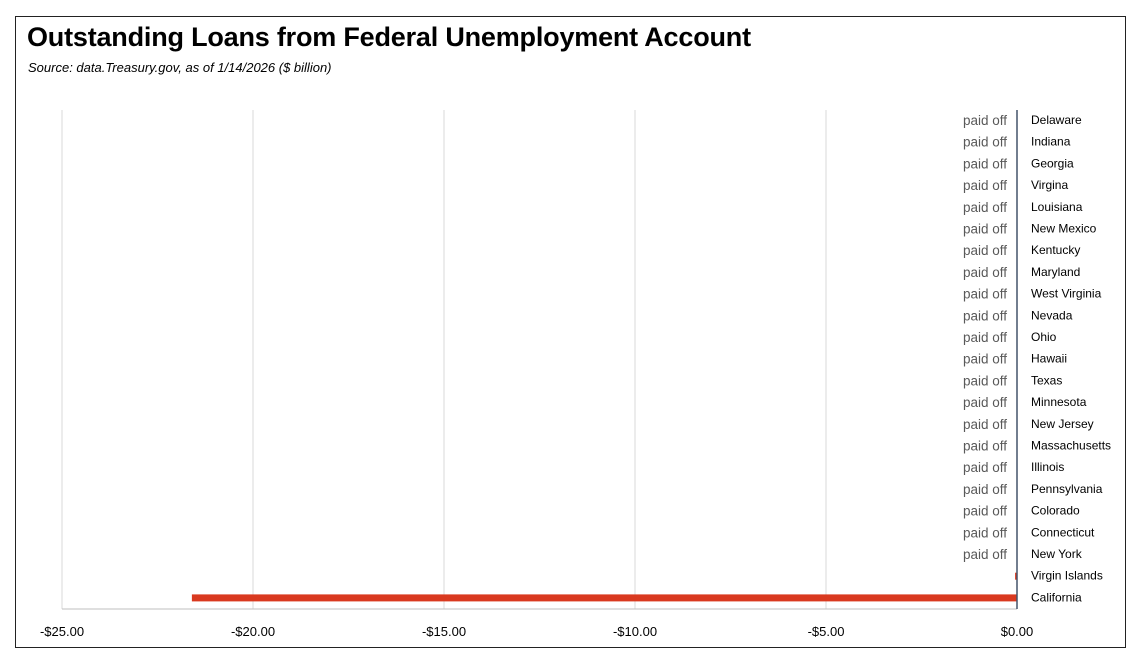 The width and height of the screenshot is (1143, 669). What do you see at coordinates (1055, 250) in the screenshot?
I see `category-label: Kentucky` at bounding box center [1055, 250].